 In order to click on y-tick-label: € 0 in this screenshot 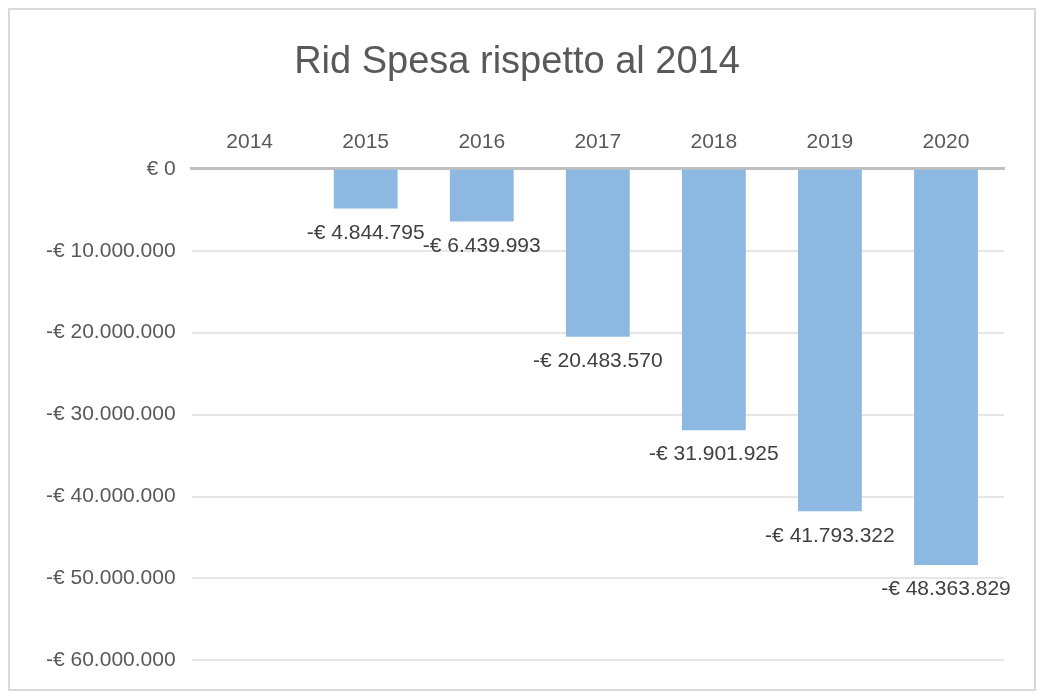, I will do `click(161, 167)`.